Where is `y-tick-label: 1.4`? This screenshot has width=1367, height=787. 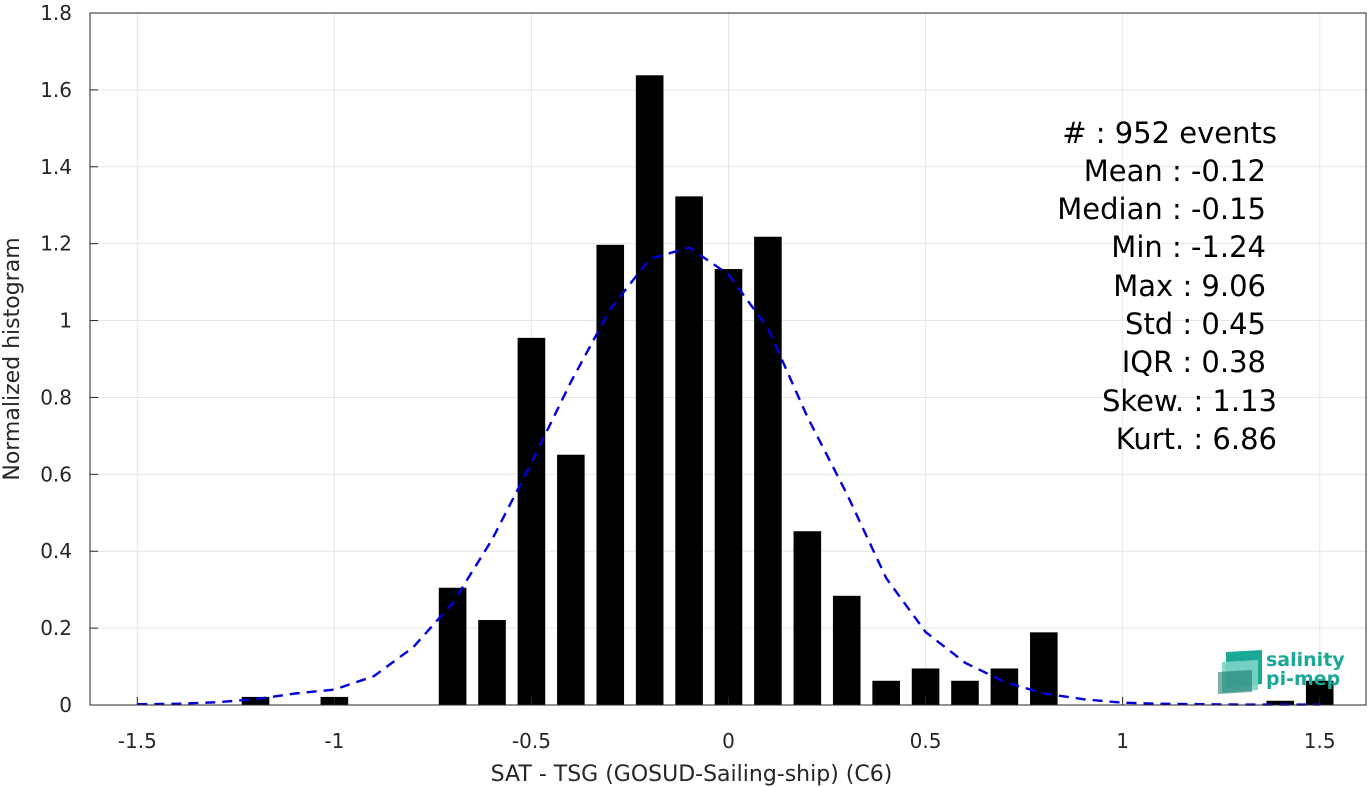 y-tick-label: 1.4 is located at coordinates (56, 167).